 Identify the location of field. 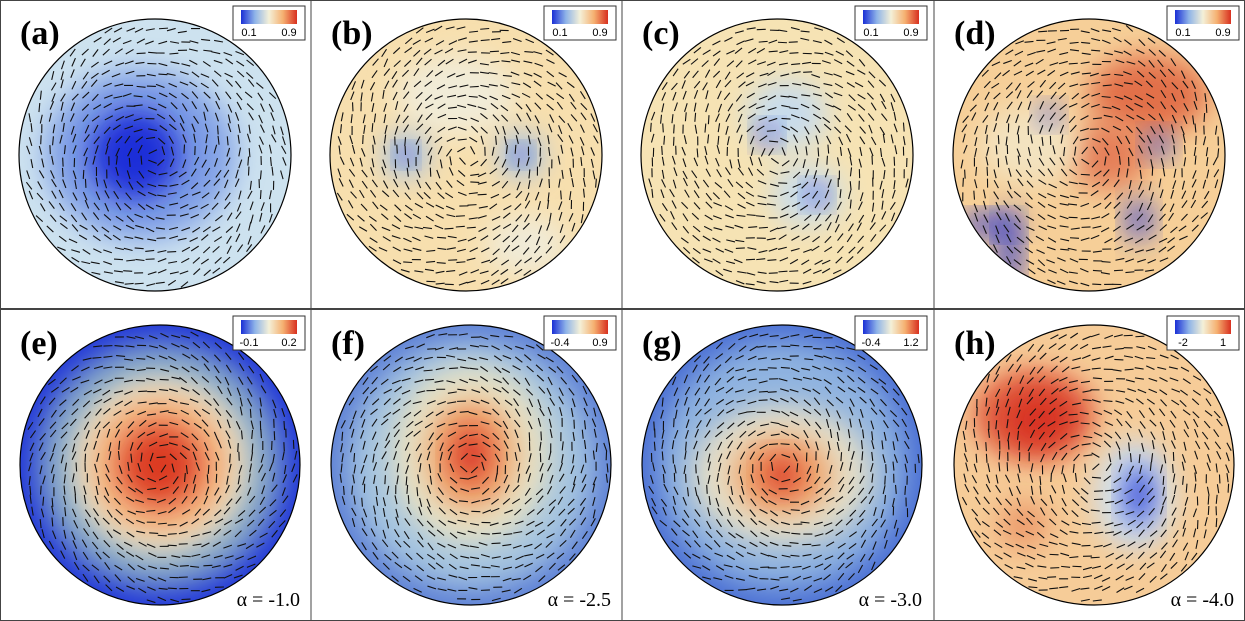
(777, 155).